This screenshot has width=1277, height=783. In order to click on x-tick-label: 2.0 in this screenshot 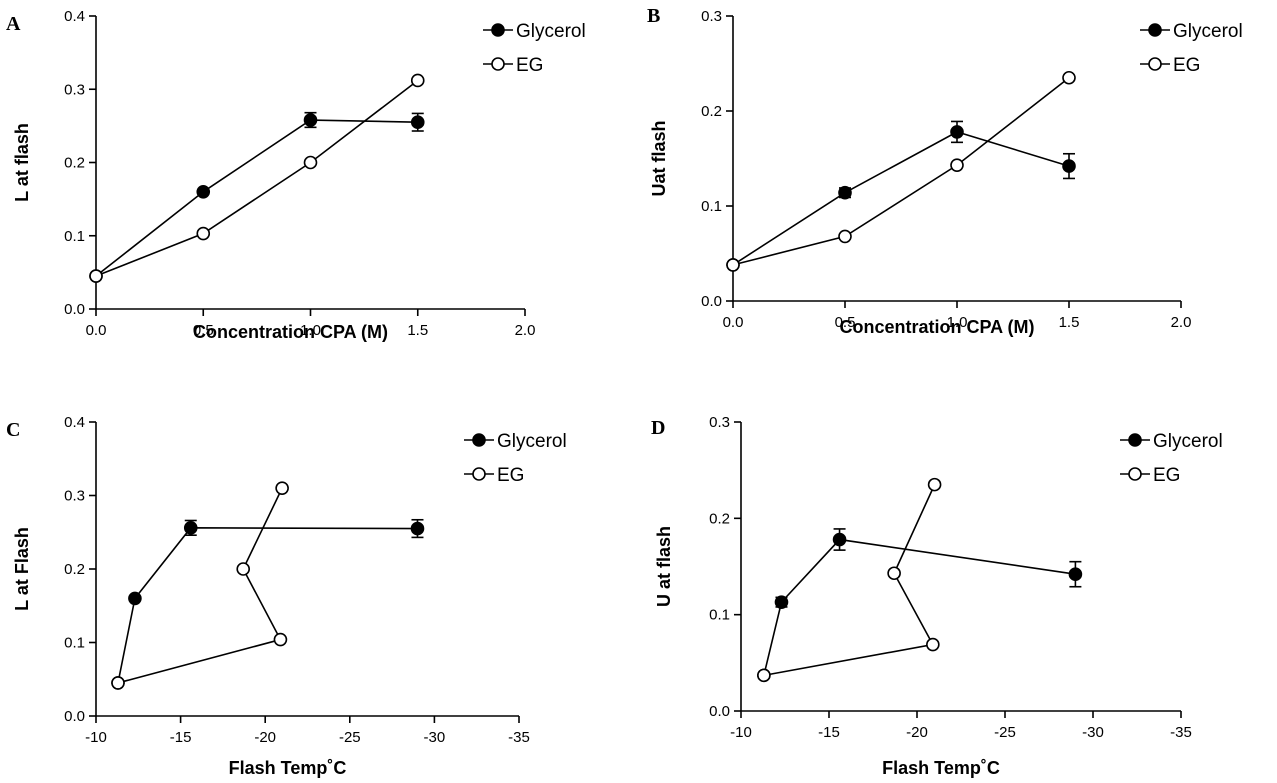, I will do `click(525, 330)`.